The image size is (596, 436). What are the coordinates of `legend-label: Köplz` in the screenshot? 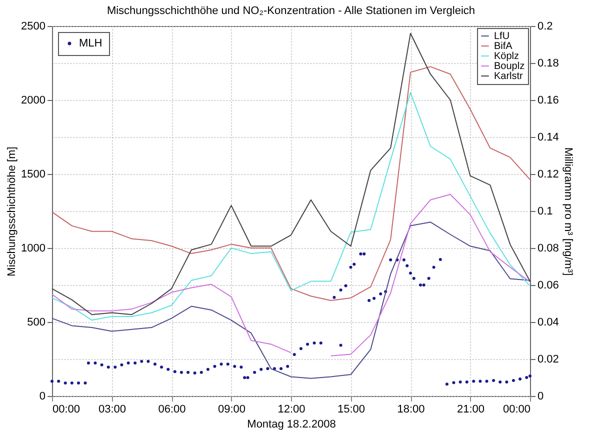 It's located at (507, 56).